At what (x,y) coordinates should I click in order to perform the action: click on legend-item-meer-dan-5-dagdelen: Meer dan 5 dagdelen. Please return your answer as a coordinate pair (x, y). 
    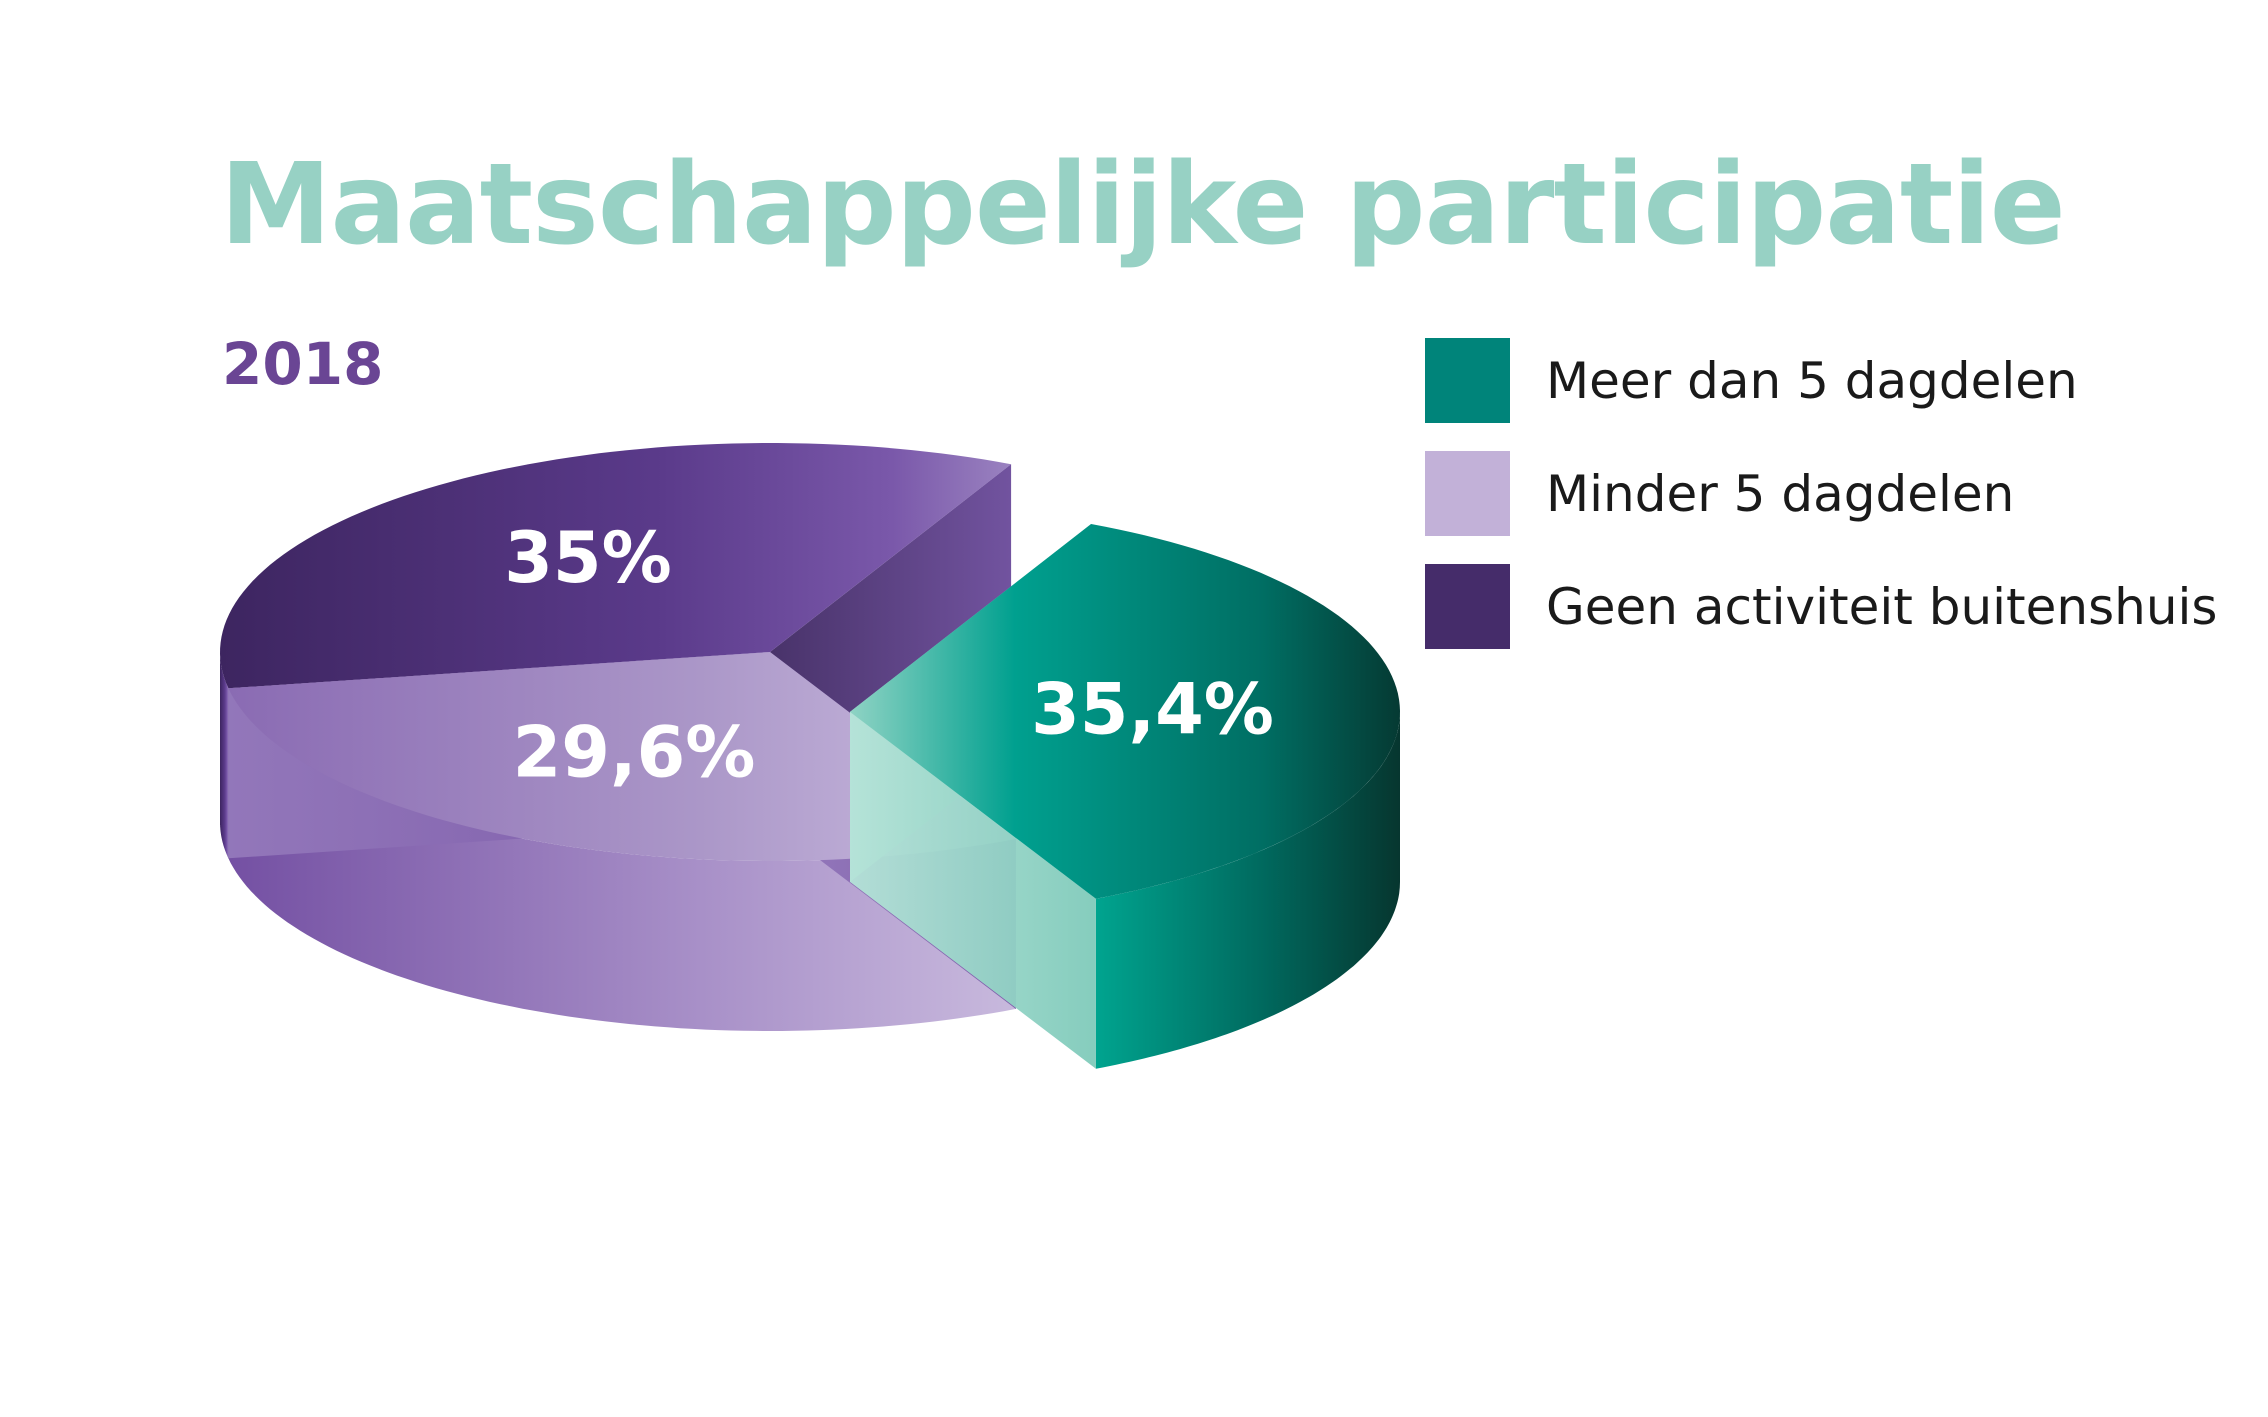
    Looking at the image, I should click on (1821, 380).